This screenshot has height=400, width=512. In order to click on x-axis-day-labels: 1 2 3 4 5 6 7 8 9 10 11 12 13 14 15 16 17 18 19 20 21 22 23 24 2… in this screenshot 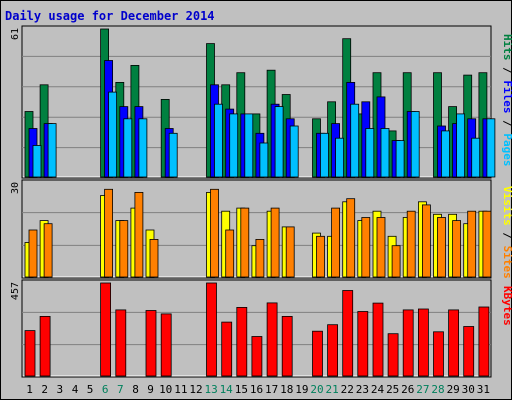, I will do `click(258, 389)`.